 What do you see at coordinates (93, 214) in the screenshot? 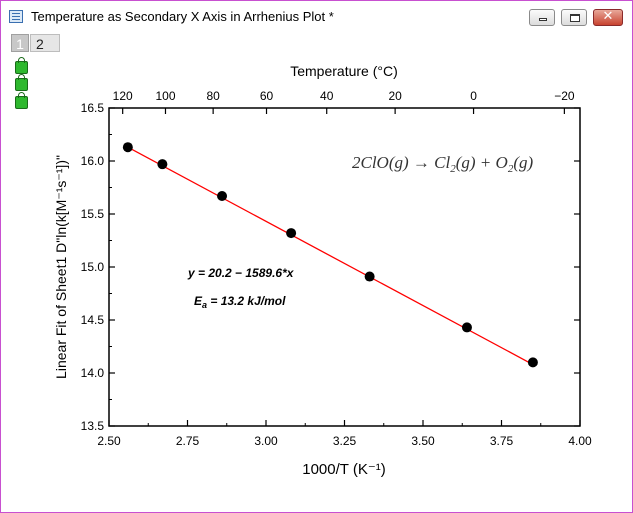
I see `y-tick-label: 15.5` at bounding box center [93, 214].